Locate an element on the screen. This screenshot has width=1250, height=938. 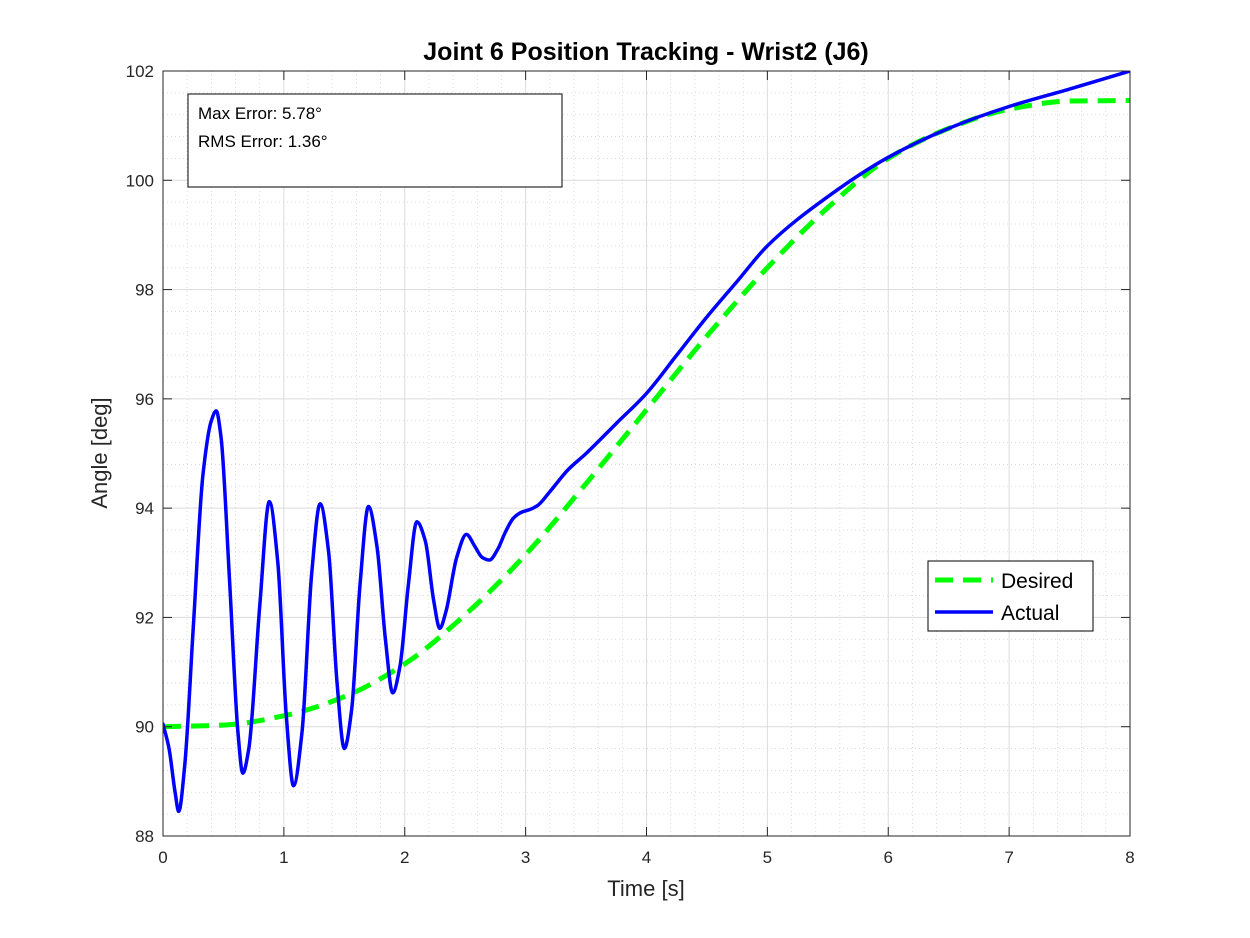
annotation-box: Max Error: 5.78° RMS Error: 1.36° is located at coordinates (375, 140).